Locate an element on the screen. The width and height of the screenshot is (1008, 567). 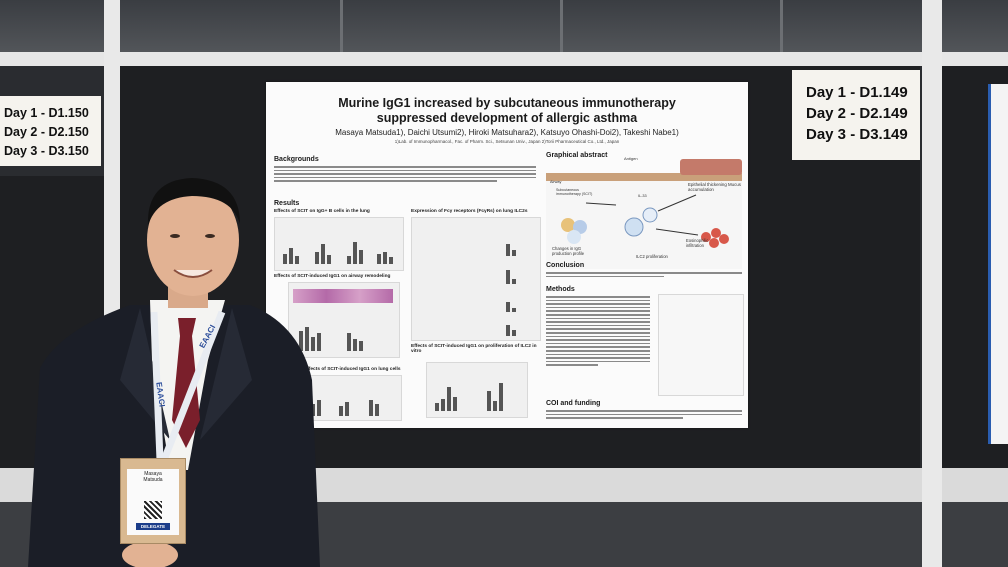
neighbor-poster-edge is located at coordinates (998, 264).